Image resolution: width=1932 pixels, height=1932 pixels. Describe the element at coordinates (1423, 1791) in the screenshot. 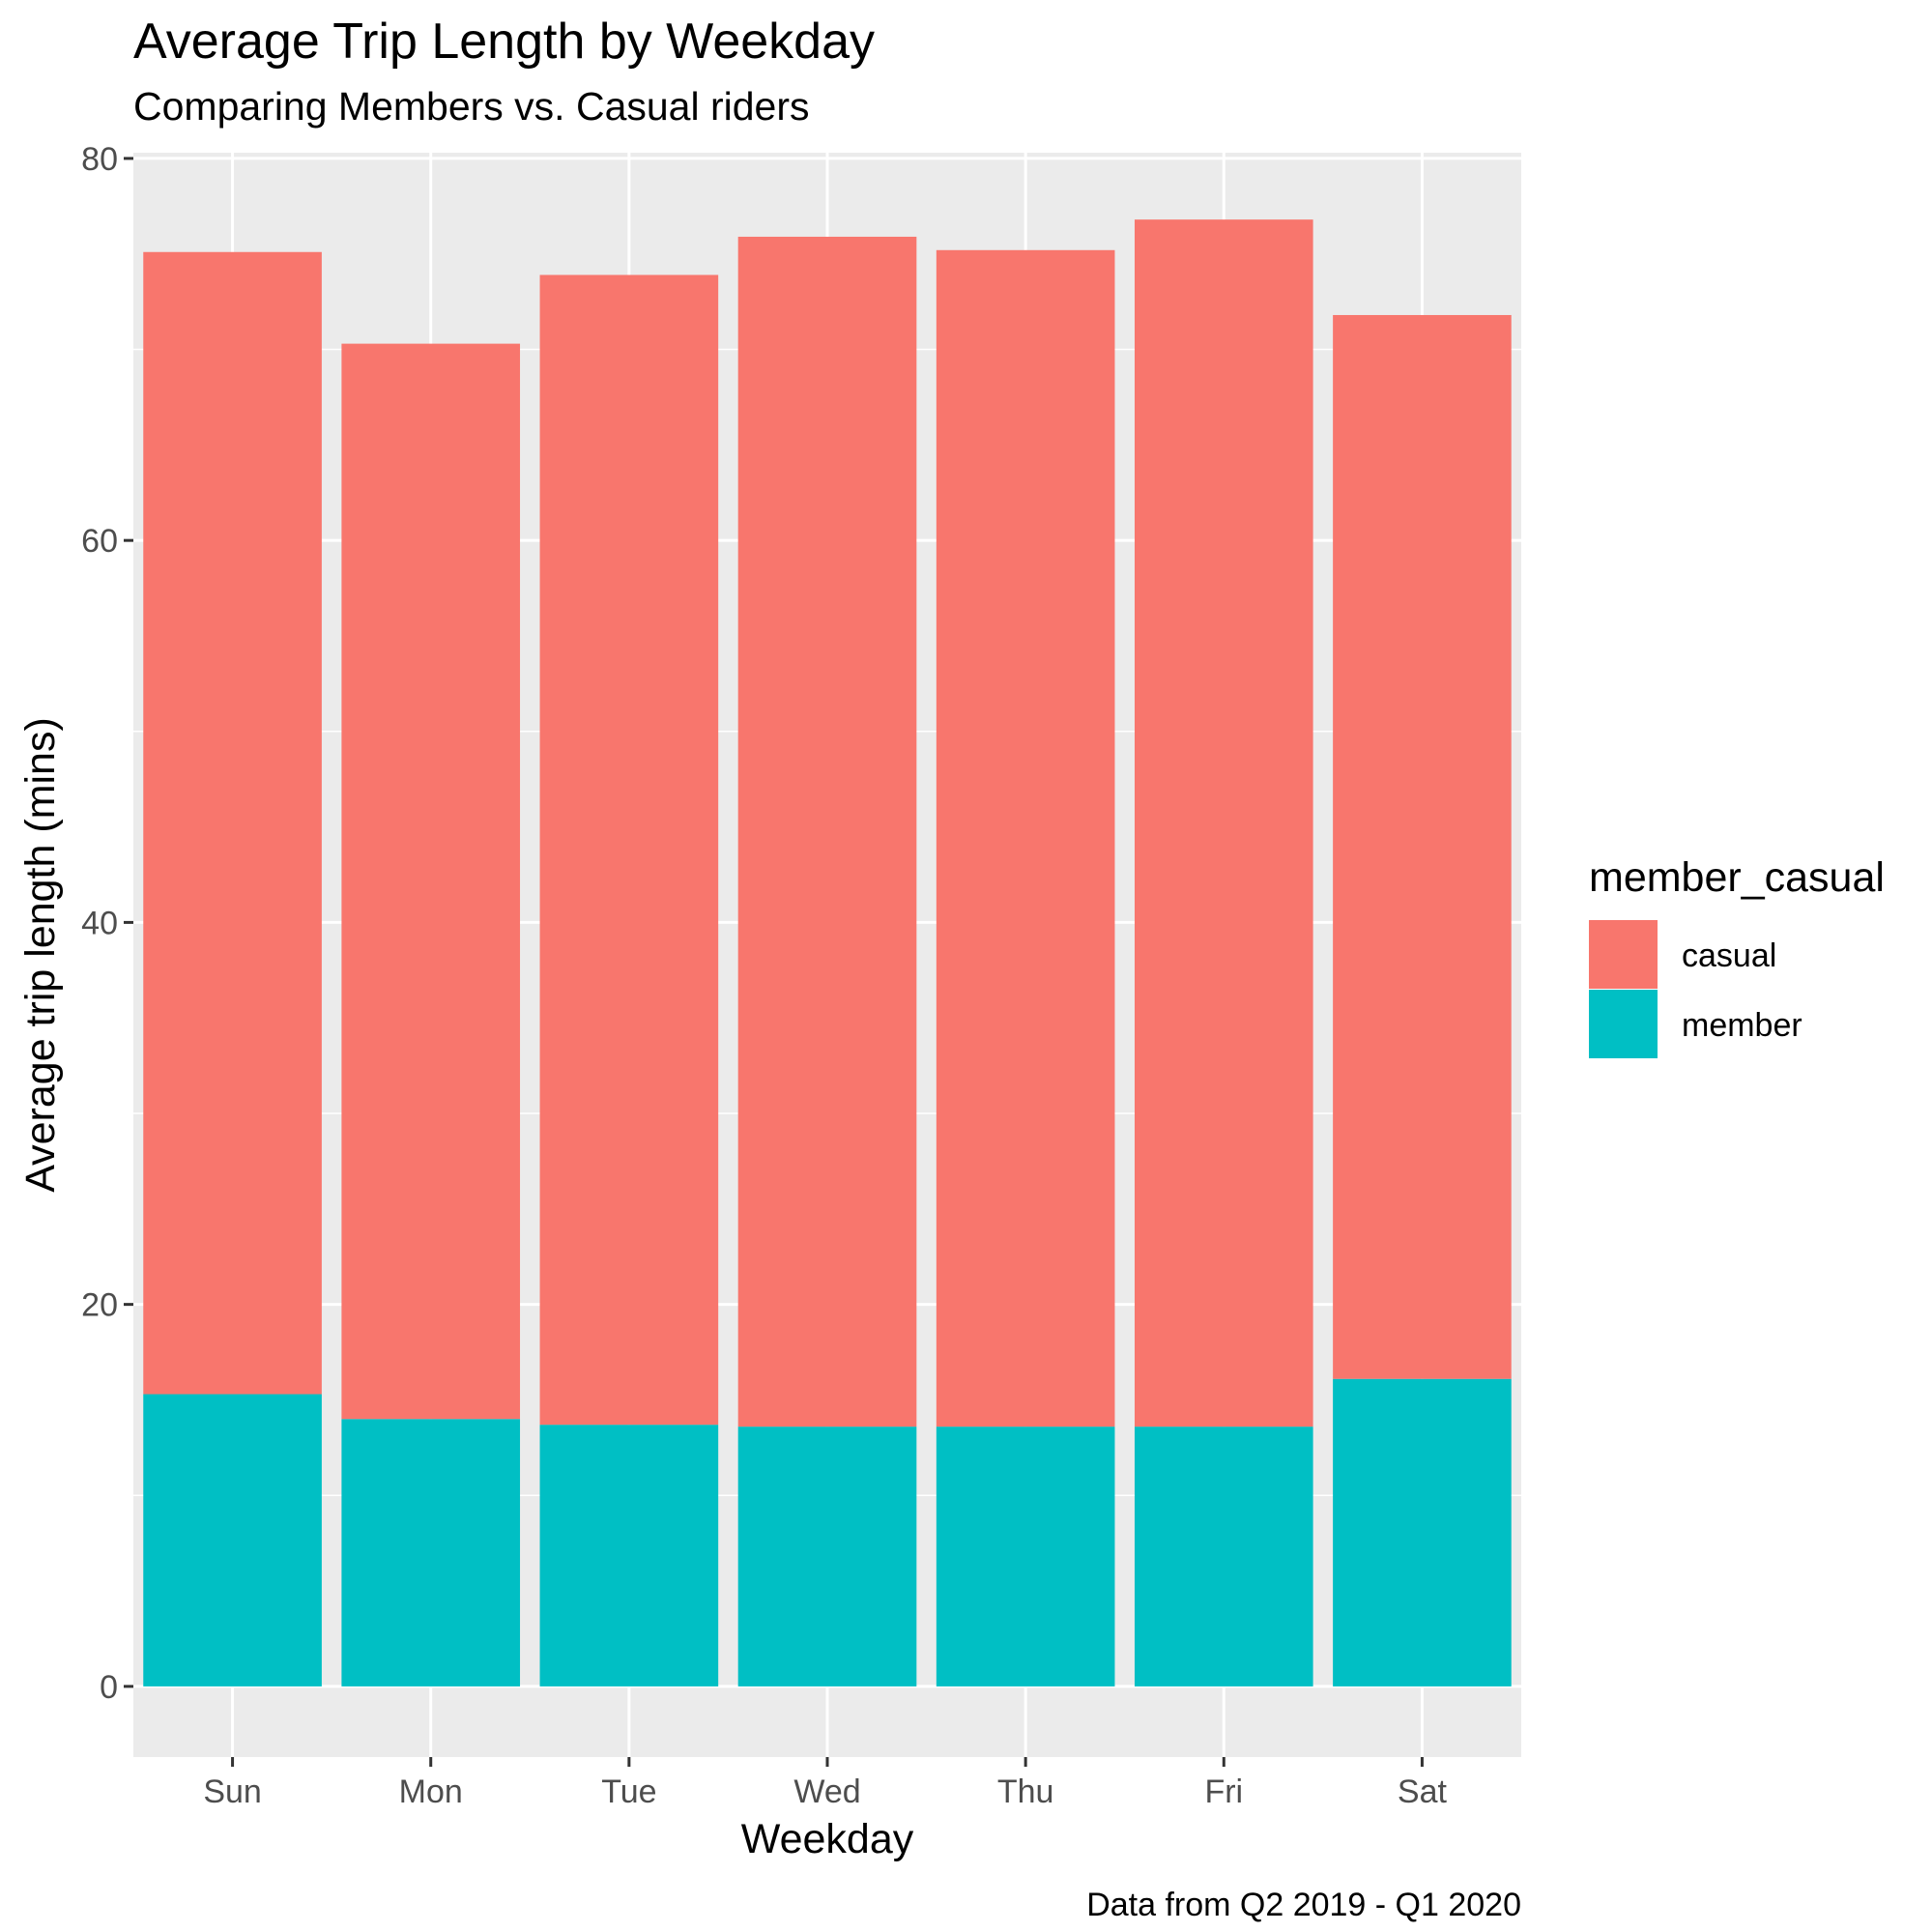

I see `x-tick-label-sat: Sat` at that location.